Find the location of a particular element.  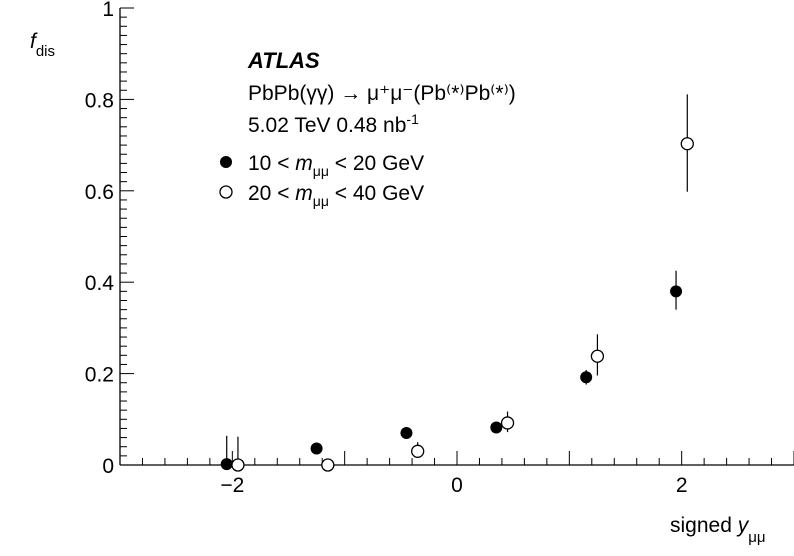

x-axis-label-main: signed is located at coordinates (701, 525).